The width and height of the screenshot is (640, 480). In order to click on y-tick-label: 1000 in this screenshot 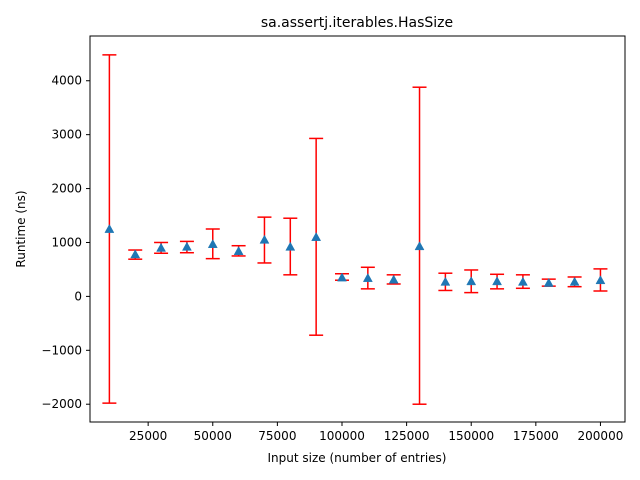, I will do `click(66, 242)`.